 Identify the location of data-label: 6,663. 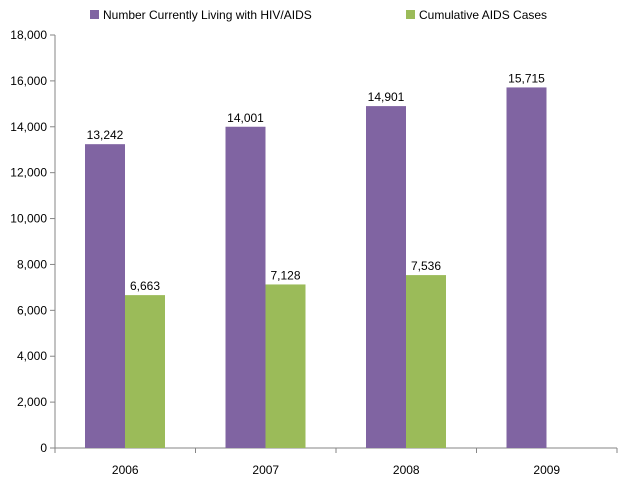
(145, 286).